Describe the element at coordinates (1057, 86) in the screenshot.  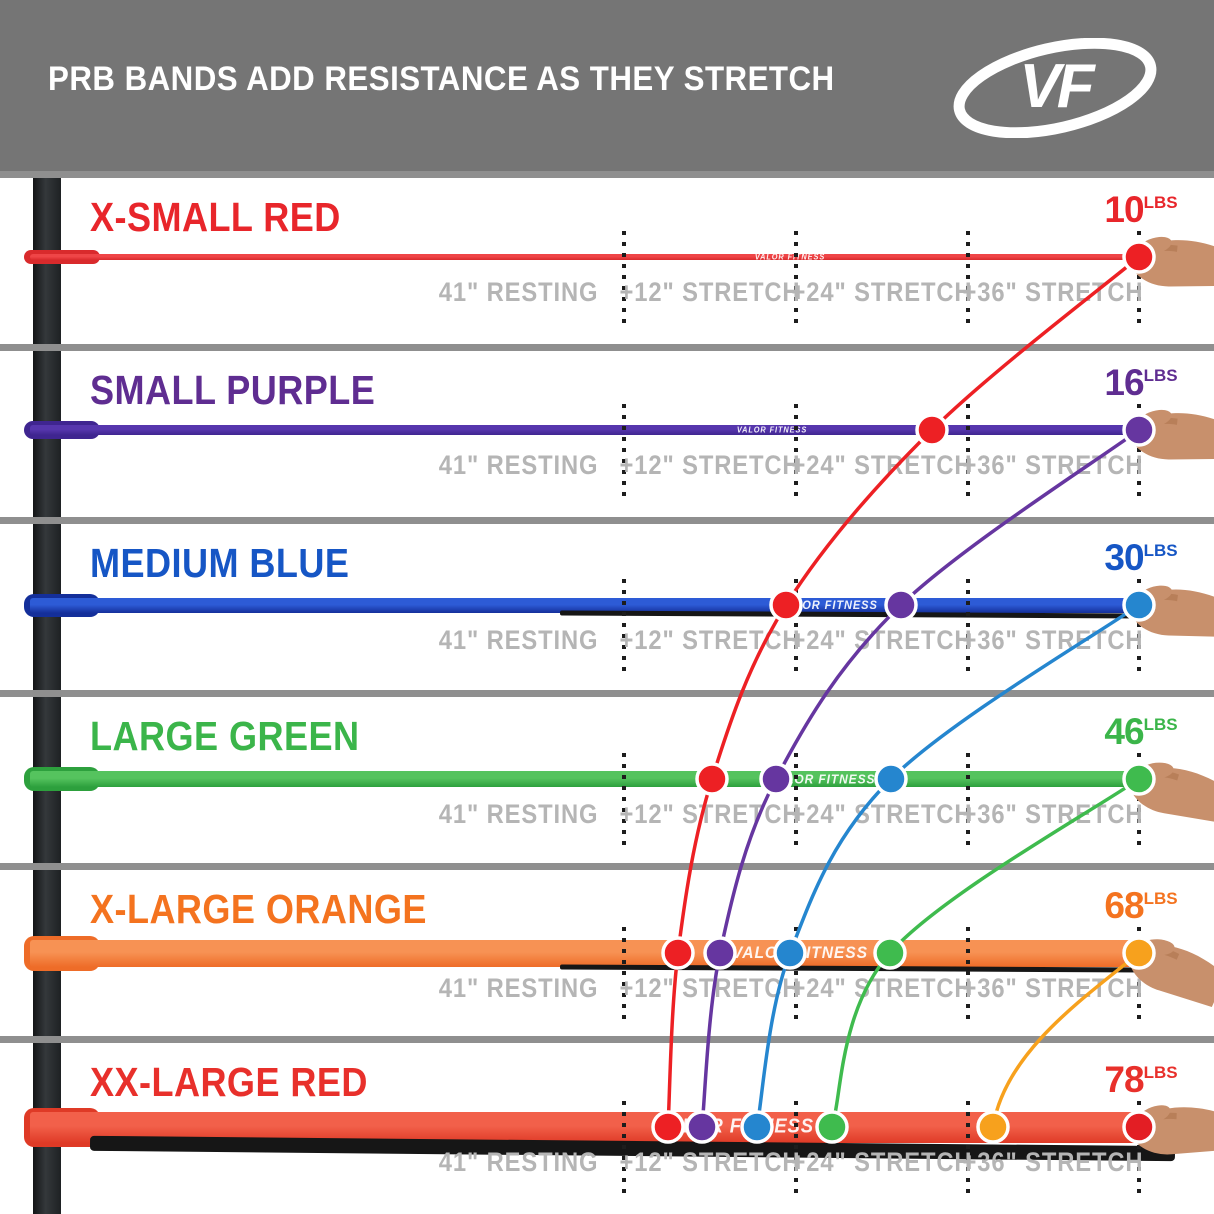
I see `logo-letters: VF` at that location.